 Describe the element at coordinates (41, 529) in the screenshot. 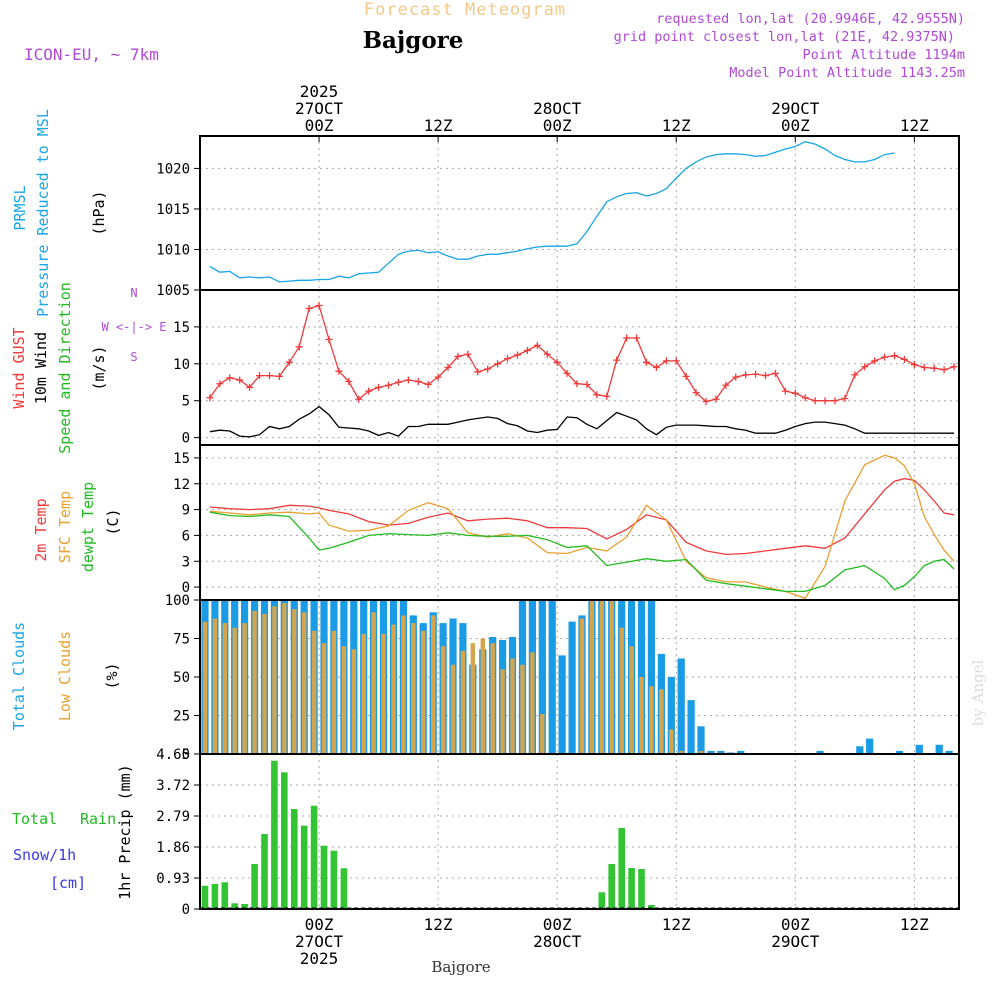

I see `label-2m-temp: 2m Temp` at that location.